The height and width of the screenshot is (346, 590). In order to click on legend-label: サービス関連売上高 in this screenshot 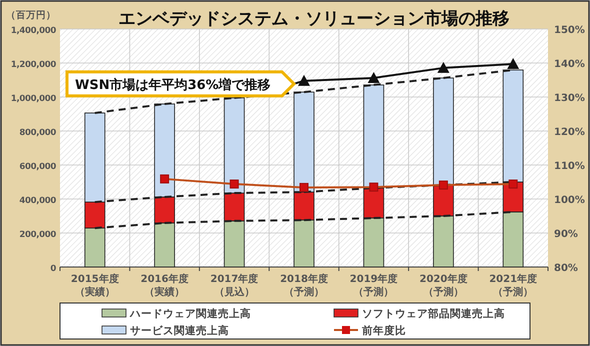, I will do `click(179, 330)`.